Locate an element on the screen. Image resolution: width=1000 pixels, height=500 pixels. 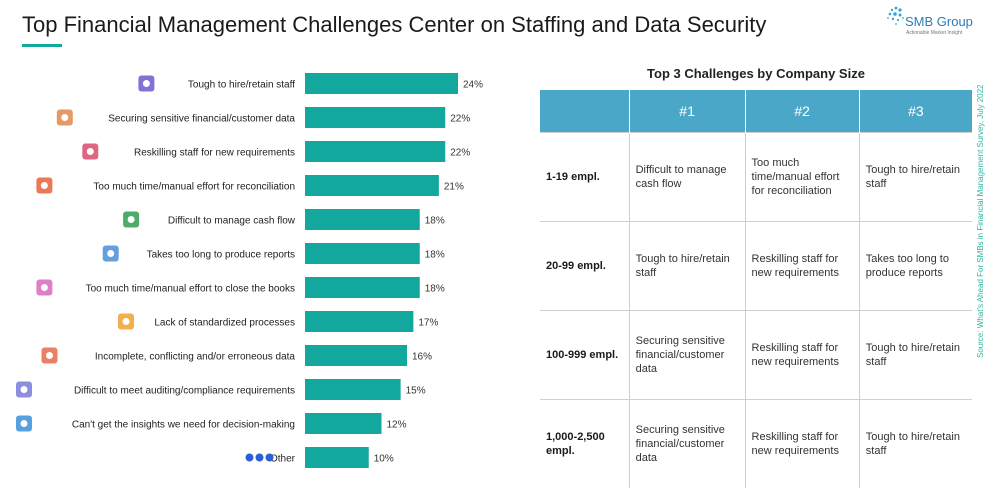
bar-value-label: 17% is located at coordinates (428, 323).